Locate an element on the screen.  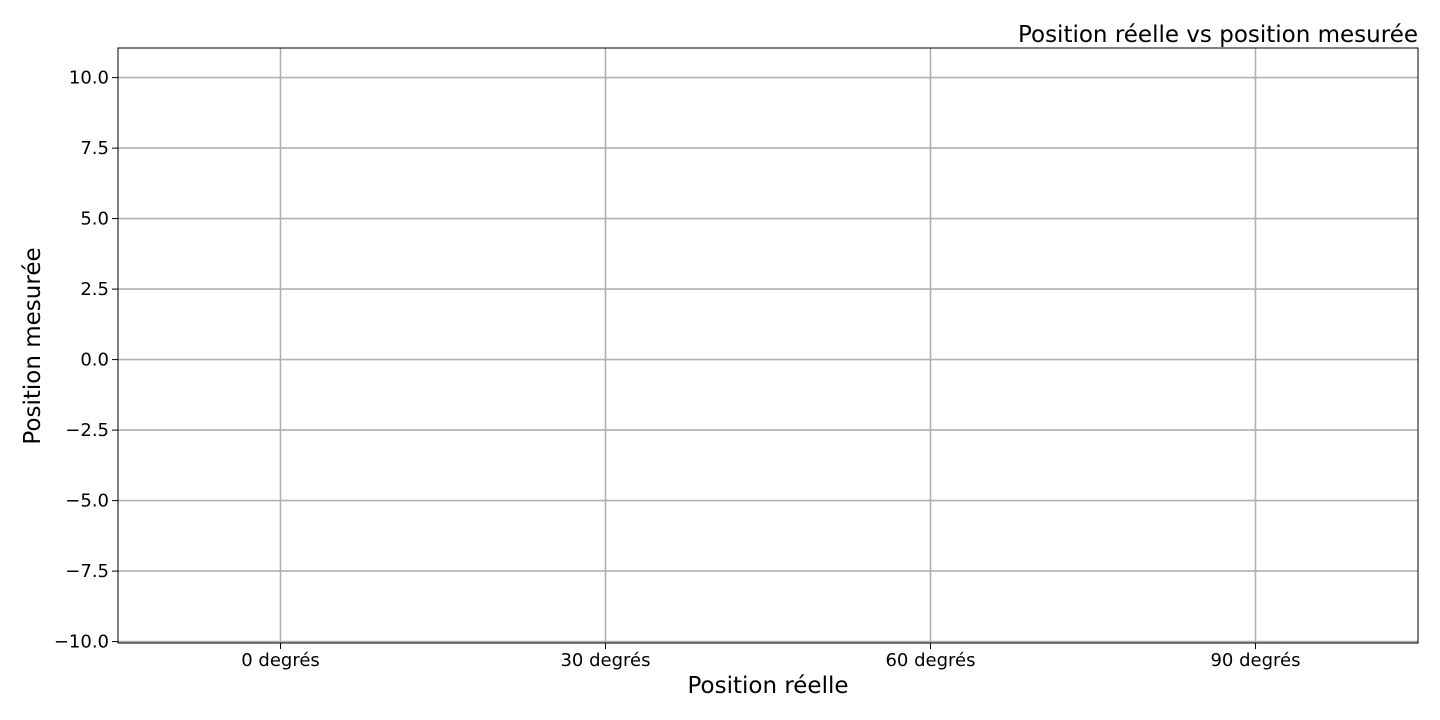
x-tick-label: 0 degrés is located at coordinates (280, 660).